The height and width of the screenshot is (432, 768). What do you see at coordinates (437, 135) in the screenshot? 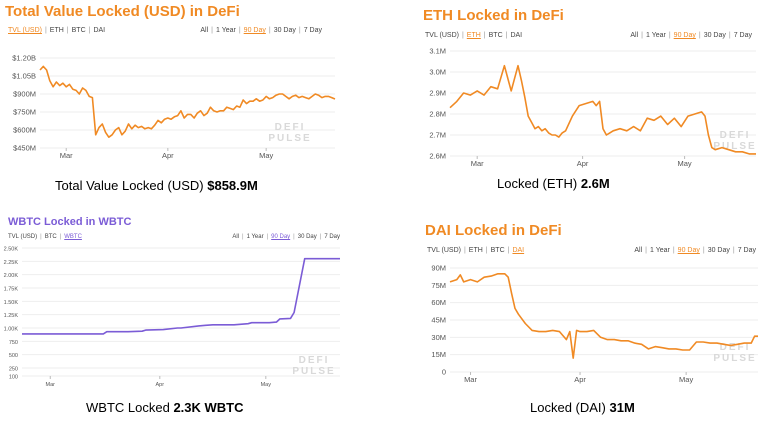
I see `y-tick-label: 2.7M` at bounding box center [437, 135].